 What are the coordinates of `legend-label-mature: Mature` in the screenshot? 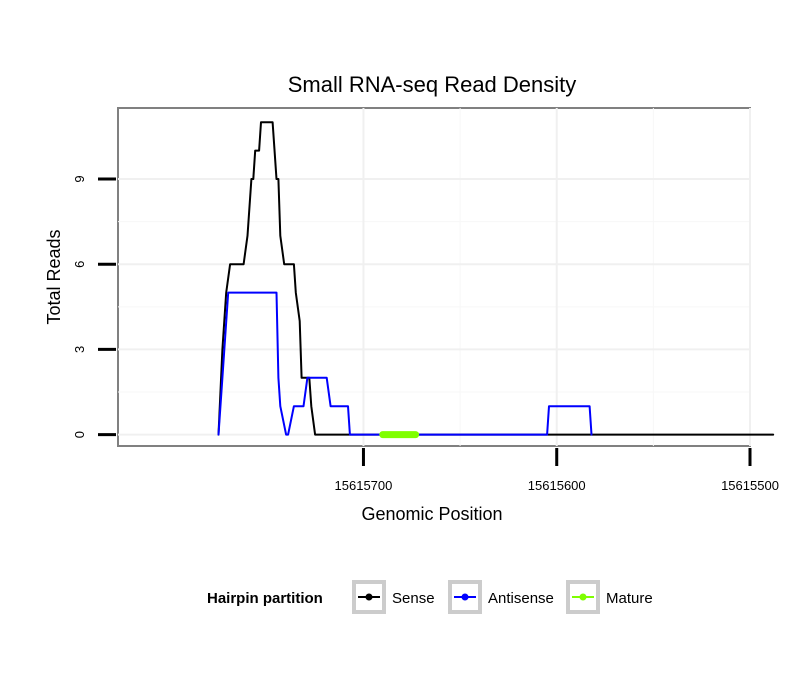 It's located at (629, 598).